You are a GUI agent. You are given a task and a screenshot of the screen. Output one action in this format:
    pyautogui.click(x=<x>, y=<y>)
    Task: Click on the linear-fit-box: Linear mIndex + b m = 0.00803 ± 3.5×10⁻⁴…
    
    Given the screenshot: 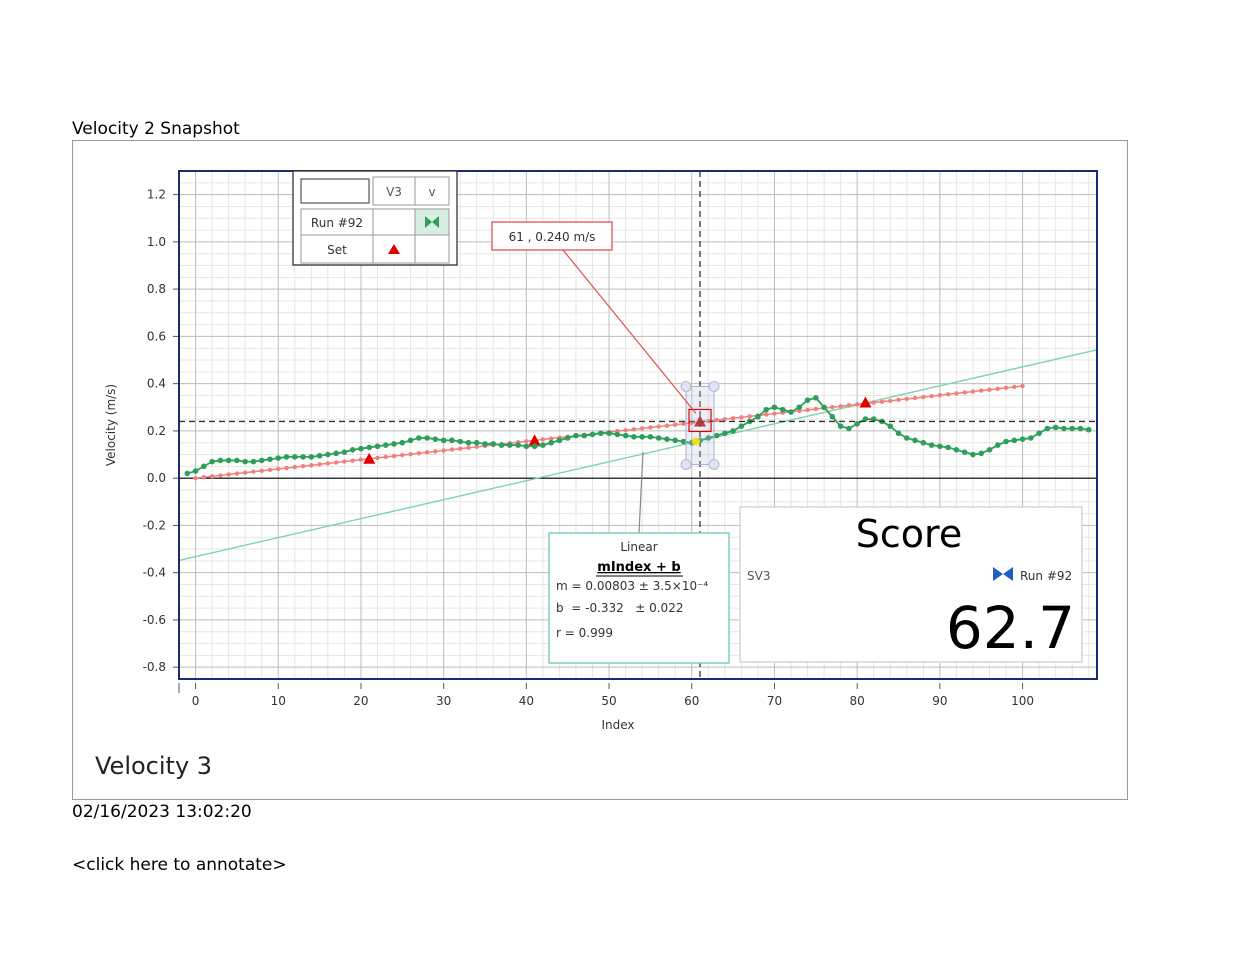 What is the action you would take?
    pyautogui.click(x=639, y=598)
    